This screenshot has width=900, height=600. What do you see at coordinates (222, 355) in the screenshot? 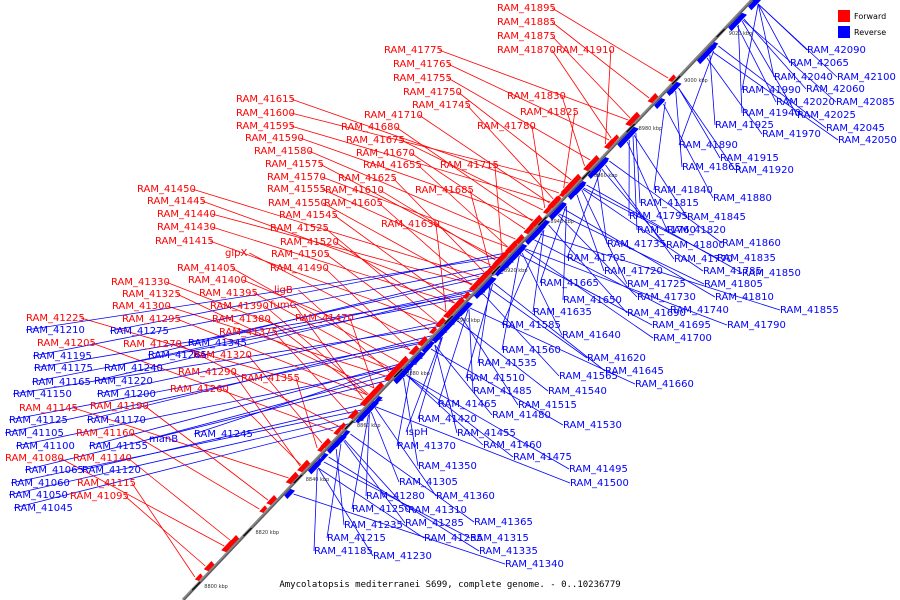
I see `forward-gene-label: RAM_41320` at bounding box center [222, 355].